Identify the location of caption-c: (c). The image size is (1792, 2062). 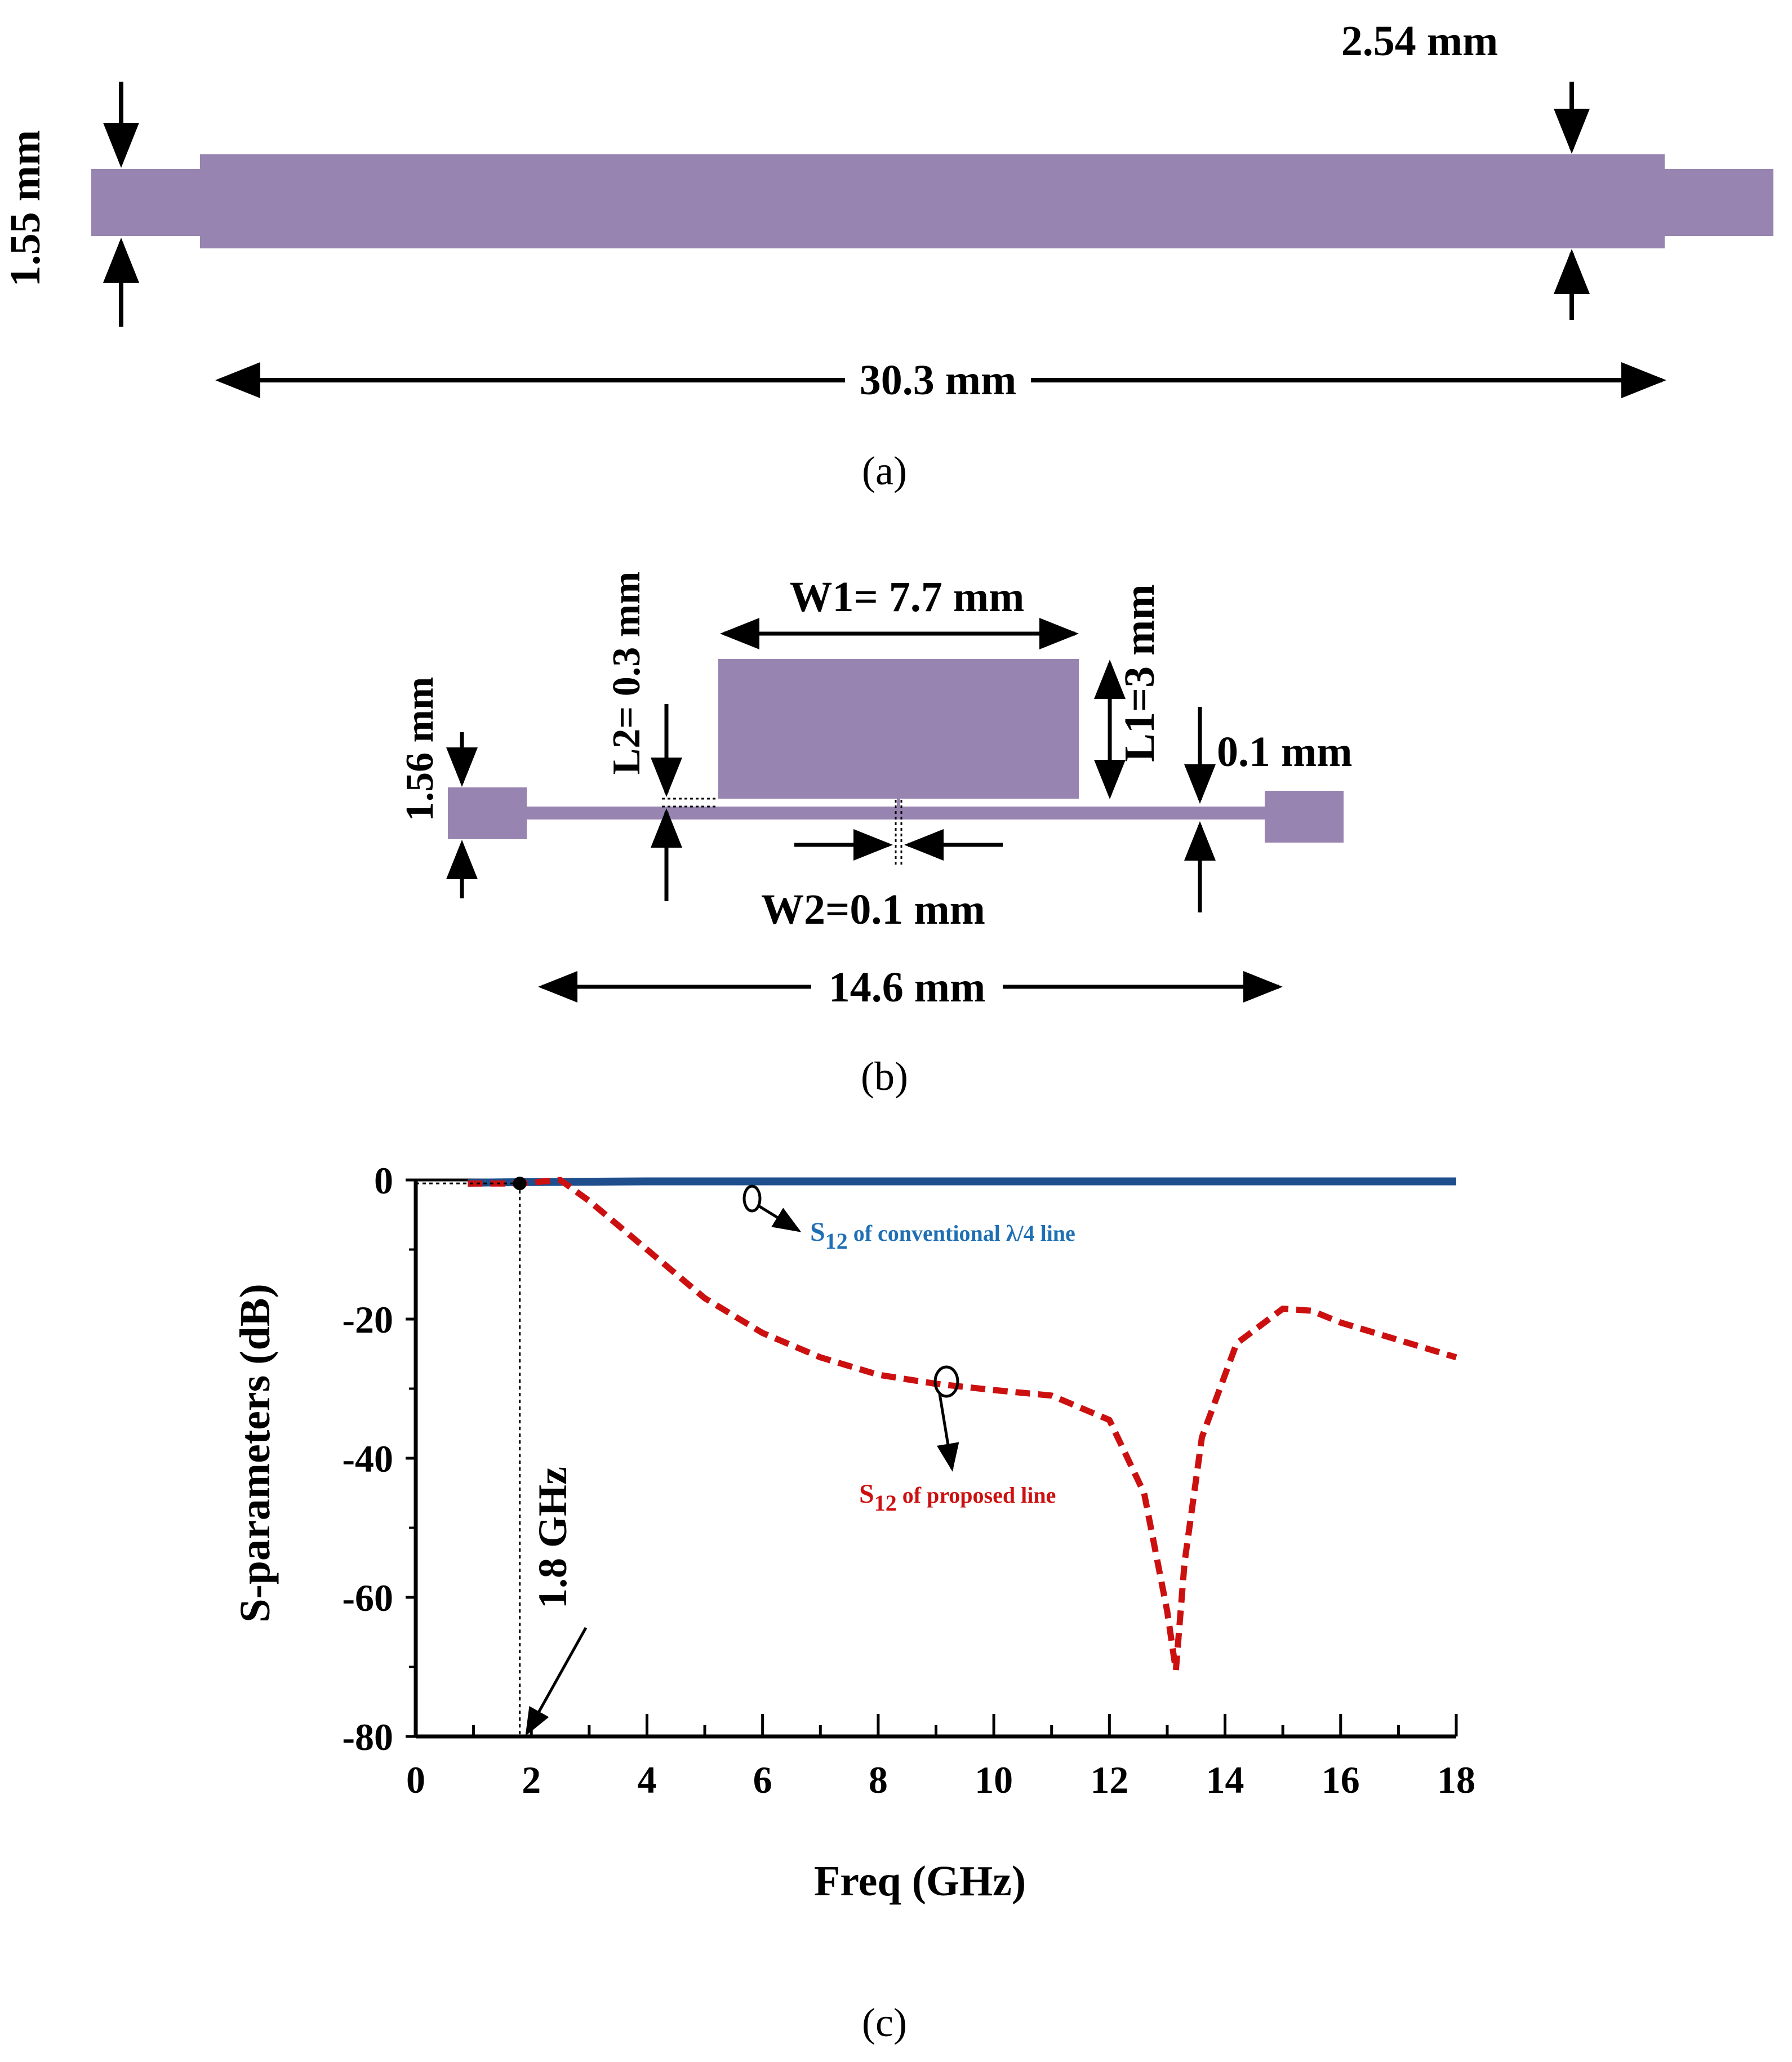
(884, 2023).